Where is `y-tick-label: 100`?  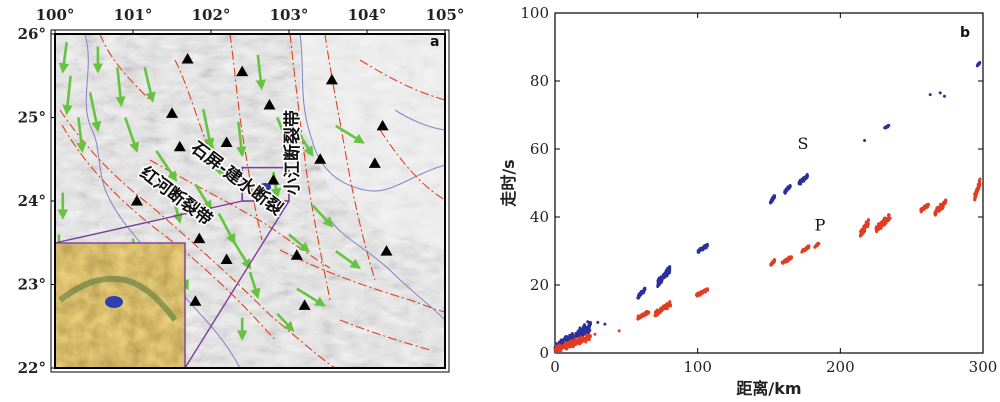 y-tick-label: 100 is located at coordinates (534, 13).